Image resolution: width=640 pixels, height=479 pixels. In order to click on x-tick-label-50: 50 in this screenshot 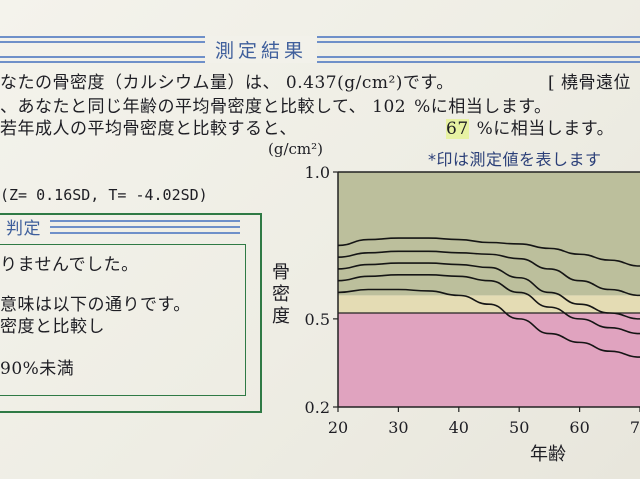, I will do `click(519, 427)`.